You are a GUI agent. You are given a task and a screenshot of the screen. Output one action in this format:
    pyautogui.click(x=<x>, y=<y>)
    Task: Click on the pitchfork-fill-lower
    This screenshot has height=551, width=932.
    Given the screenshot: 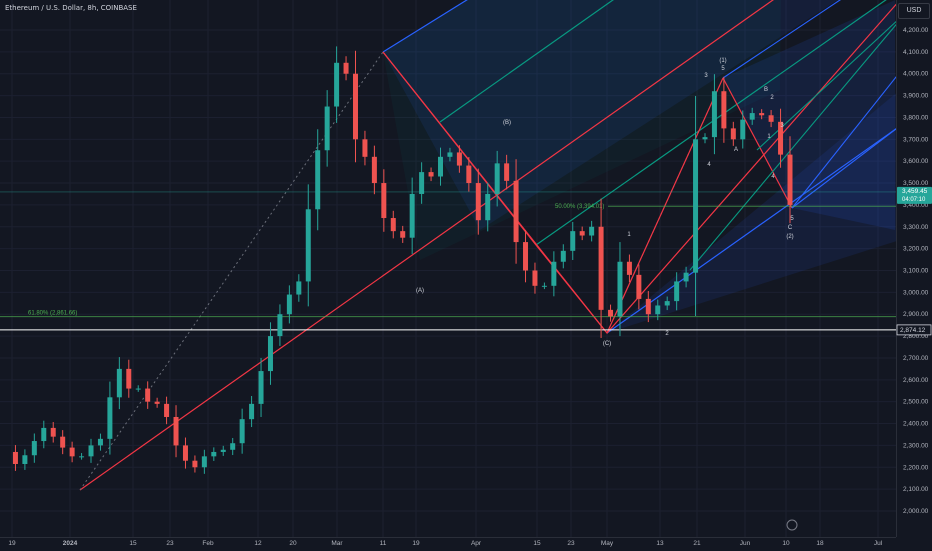 What is the action you would take?
    pyautogui.click(x=753, y=211)
    